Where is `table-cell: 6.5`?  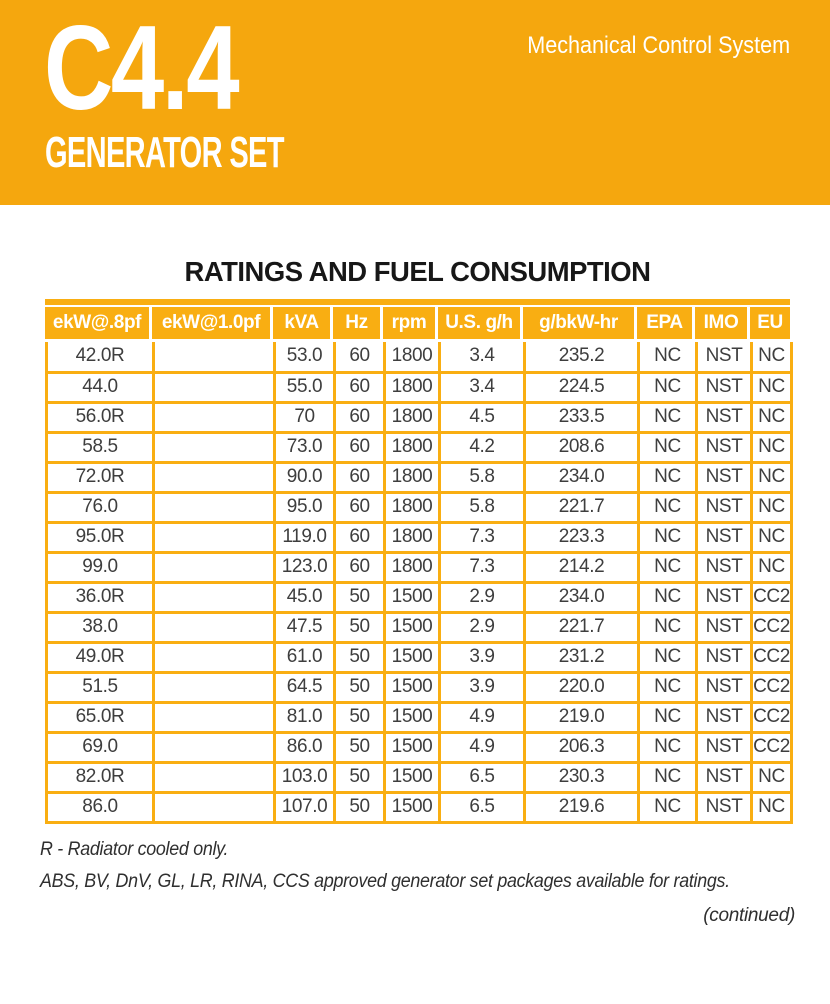
table-cell: 6.5 is located at coordinates (482, 777).